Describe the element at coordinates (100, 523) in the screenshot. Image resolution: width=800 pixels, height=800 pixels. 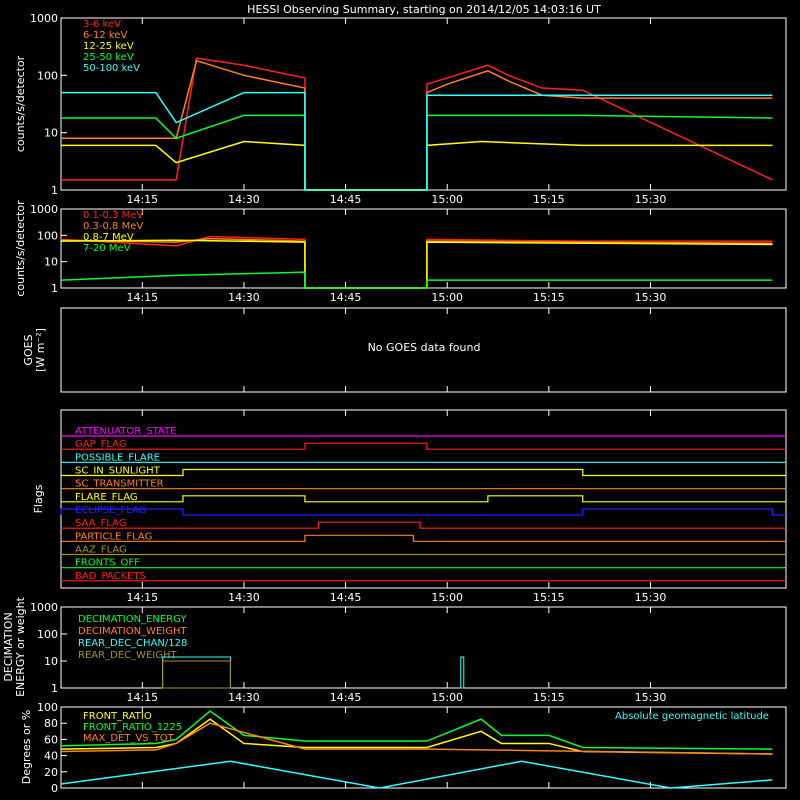
I see `flag-label: SAA_FLAG` at that location.